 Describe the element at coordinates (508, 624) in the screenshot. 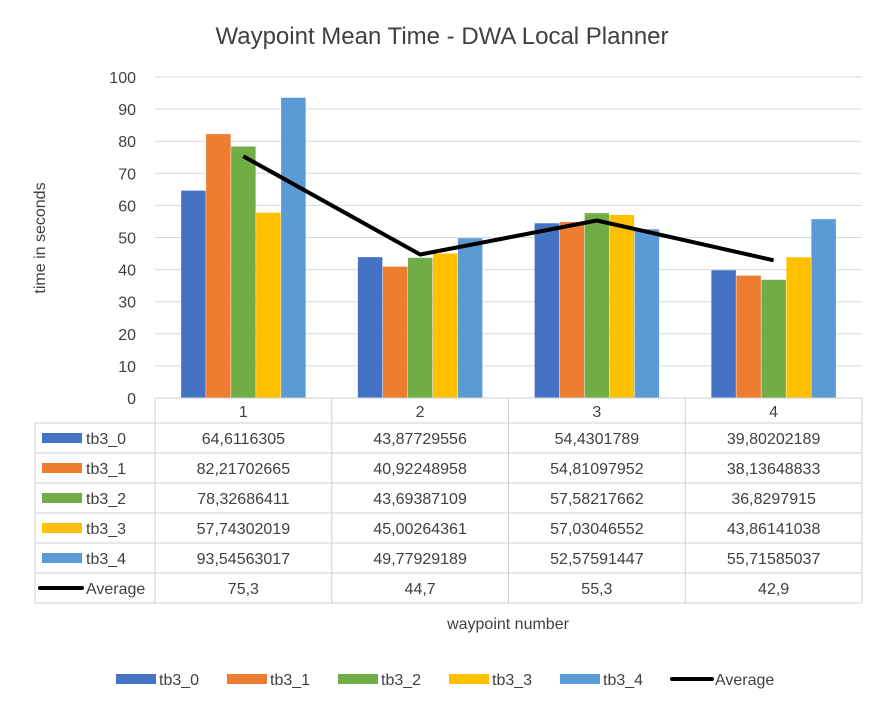

I see `x-axis-label: waypoint number` at that location.